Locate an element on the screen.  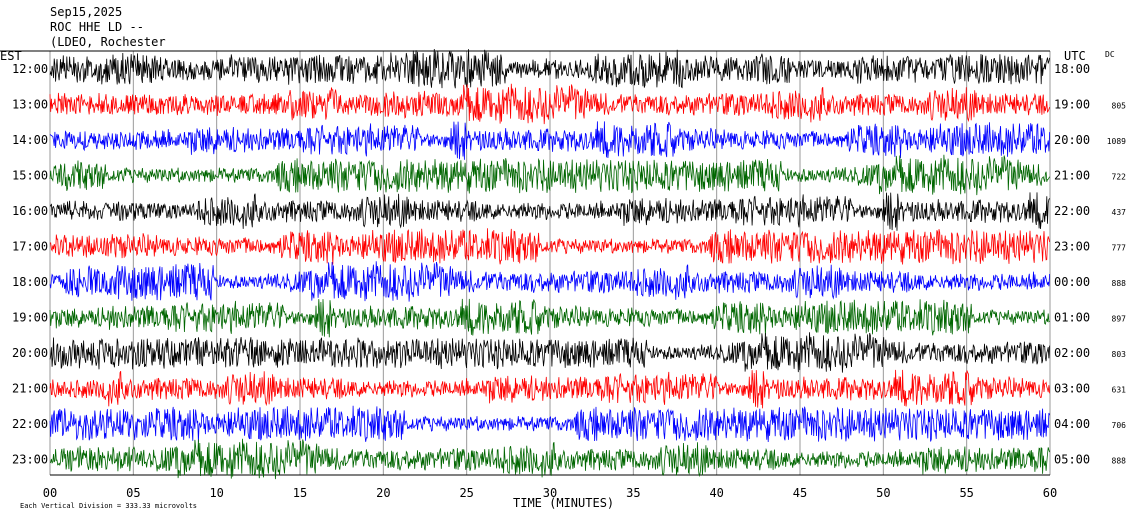
dc-values: 805 1089 722 437 777 888 897 803 631 706 888 is located at coordinates (1116, 284).